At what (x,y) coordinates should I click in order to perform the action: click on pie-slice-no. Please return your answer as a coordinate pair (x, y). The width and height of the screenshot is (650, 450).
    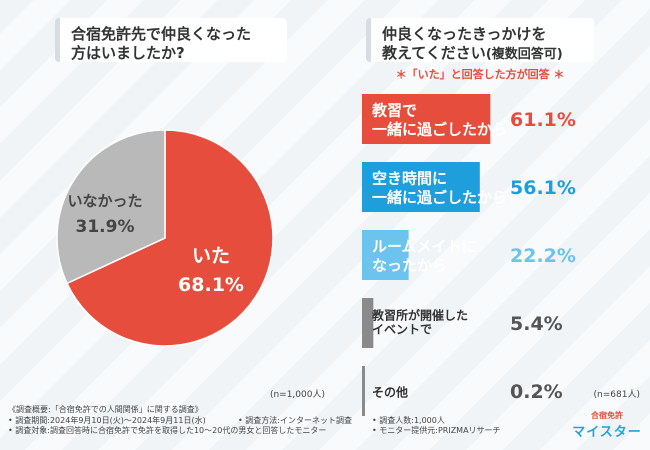
    Looking at the image, I should click on (111, 207).